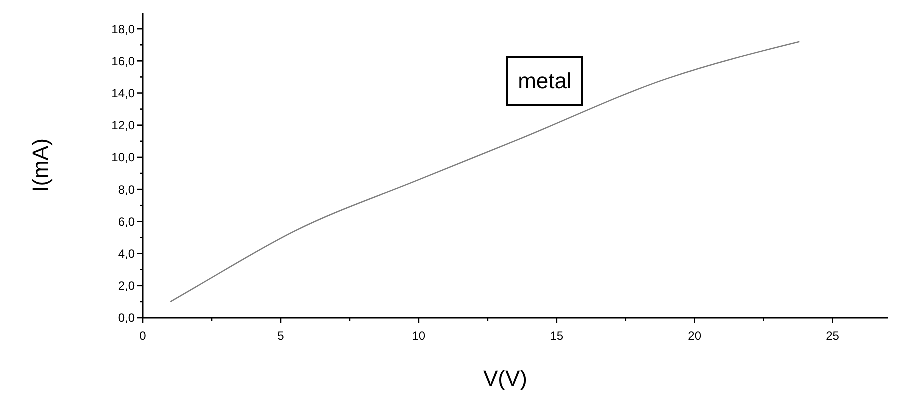  What do you see at coordinates (506, 378) in the screenshot?
I see `x-axis-title: V(V)` at bounding box center [506, 378].